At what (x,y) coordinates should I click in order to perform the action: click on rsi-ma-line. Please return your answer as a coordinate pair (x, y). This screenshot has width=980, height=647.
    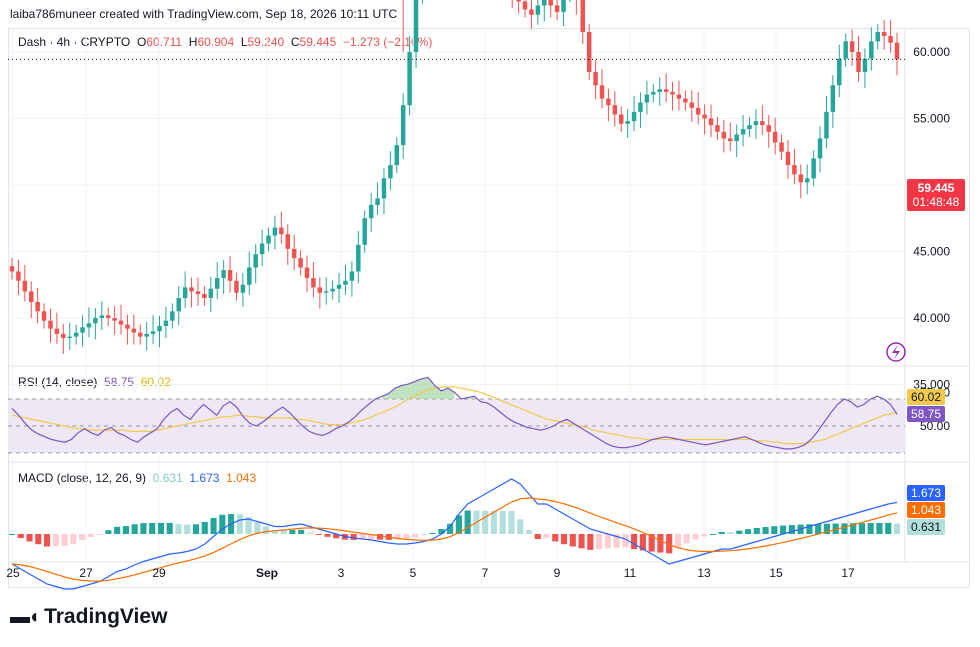
    Looking at the image, I should click on (454, 415).